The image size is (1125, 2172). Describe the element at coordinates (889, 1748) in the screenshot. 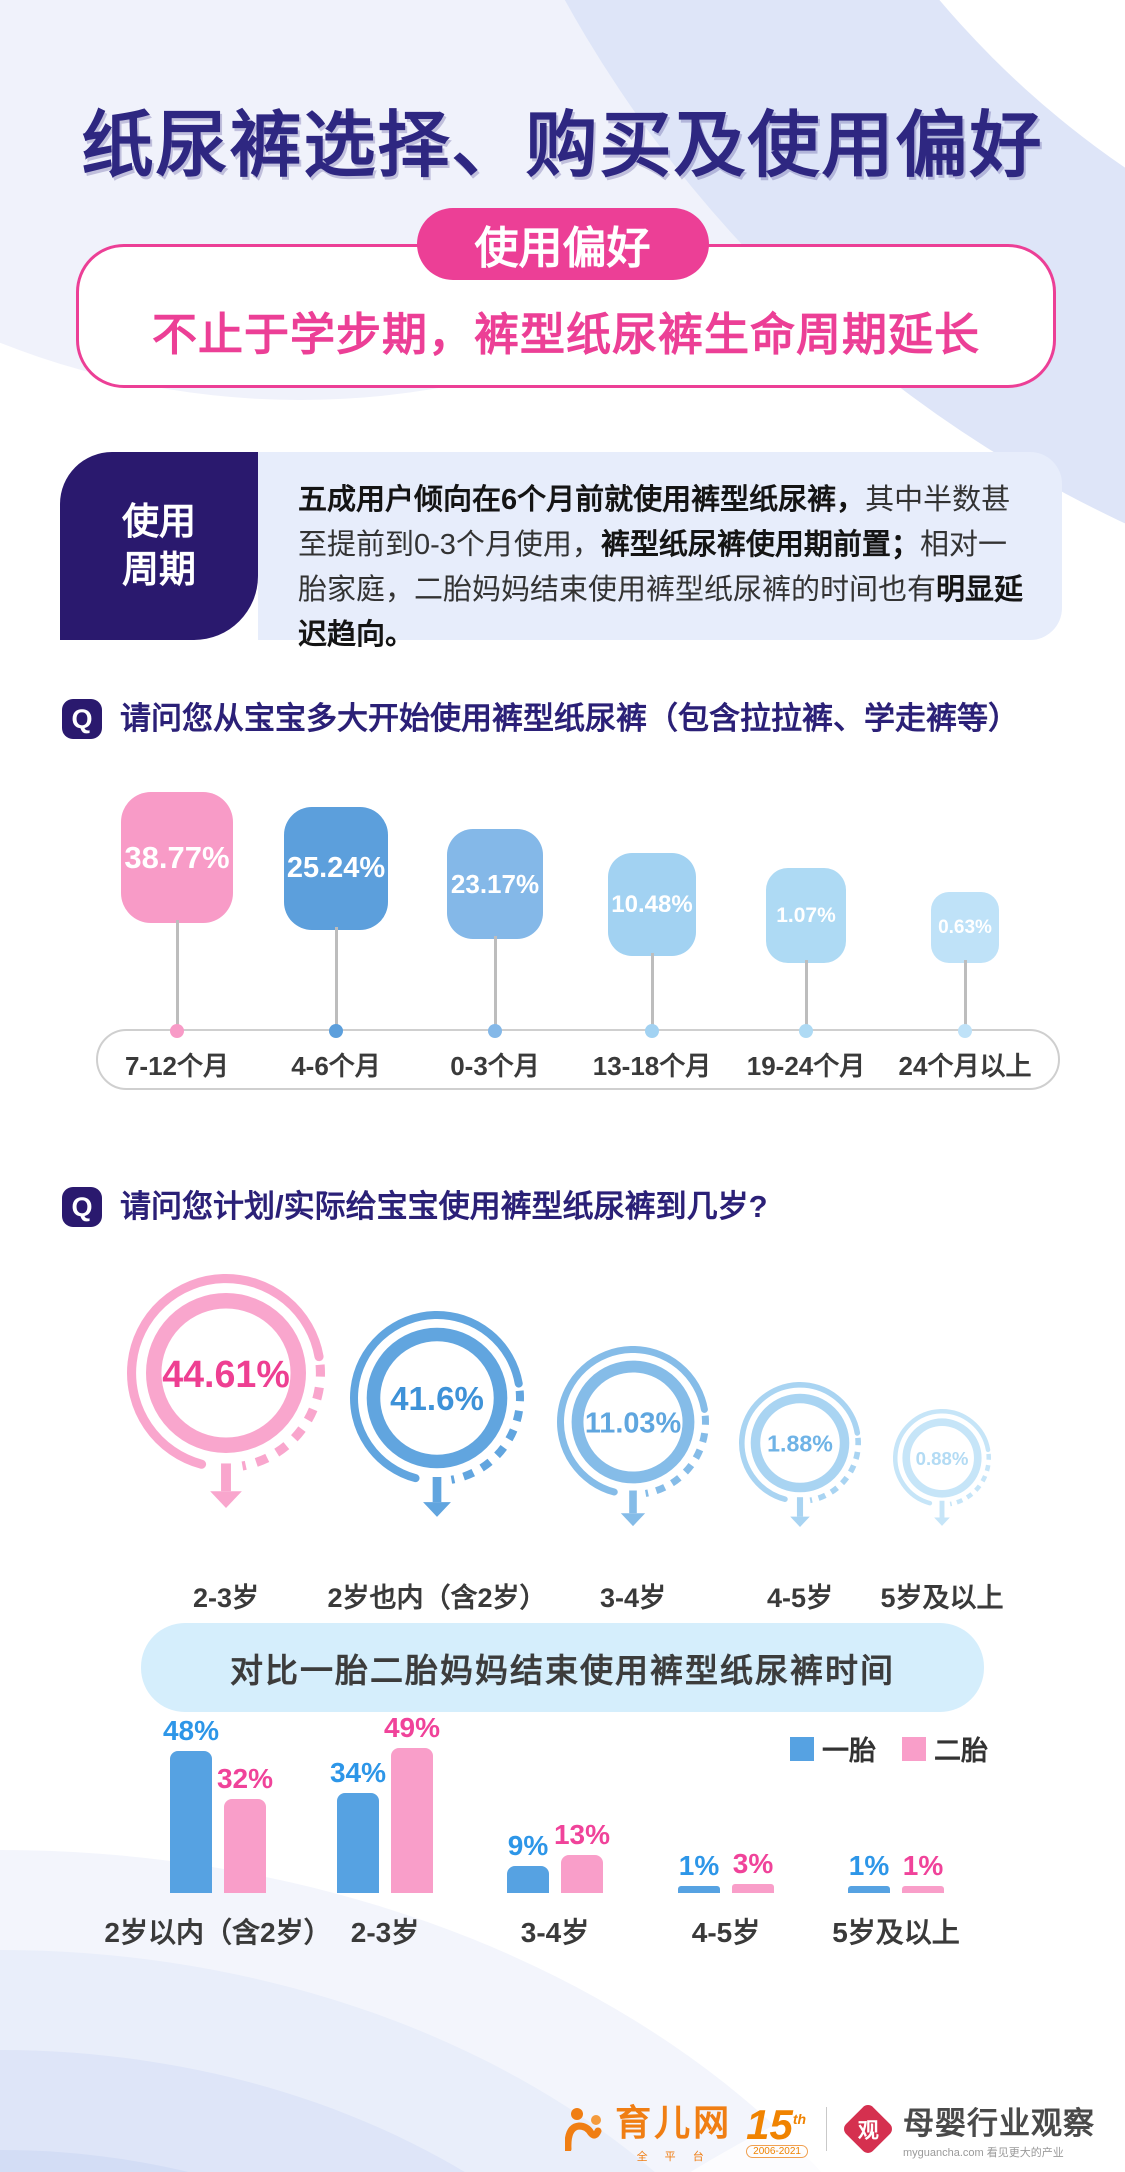

I see `chart-legend: 一胎 二胎` at that location.